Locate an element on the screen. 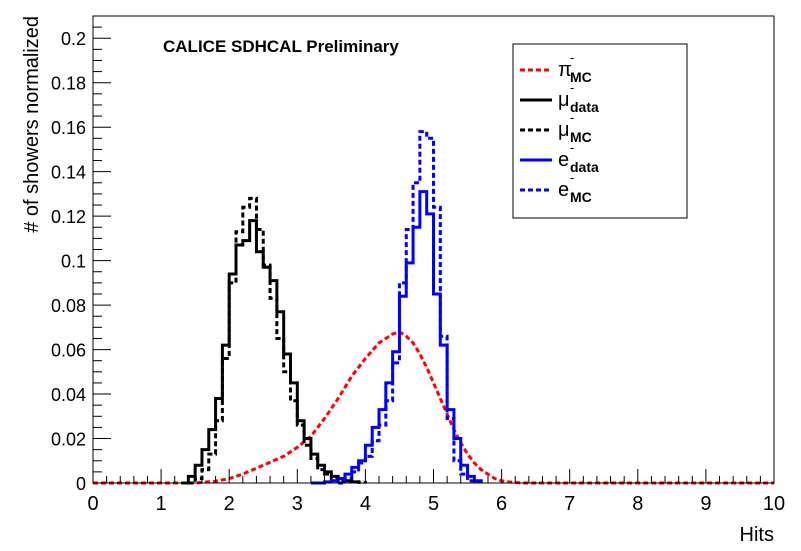 The width and height of the screenshot is (801, 551). y-tick-label: 0.1 is located at coordinates (73, 262).